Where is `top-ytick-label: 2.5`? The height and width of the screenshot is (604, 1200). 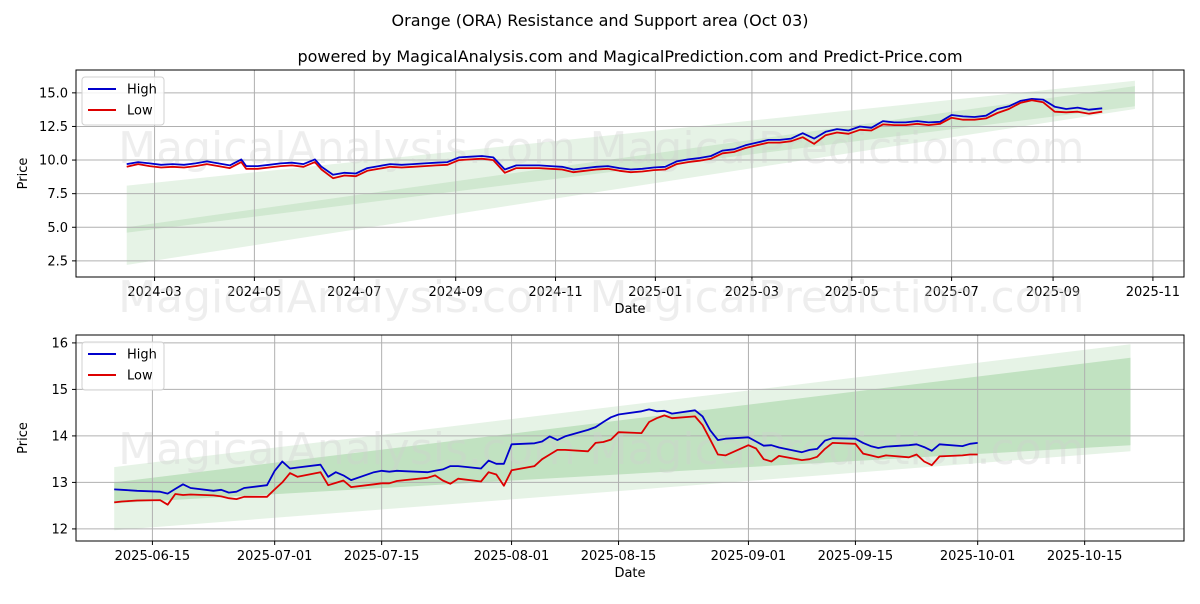
top-ytick-label: 2.5 is located at coordinates (57, 261).